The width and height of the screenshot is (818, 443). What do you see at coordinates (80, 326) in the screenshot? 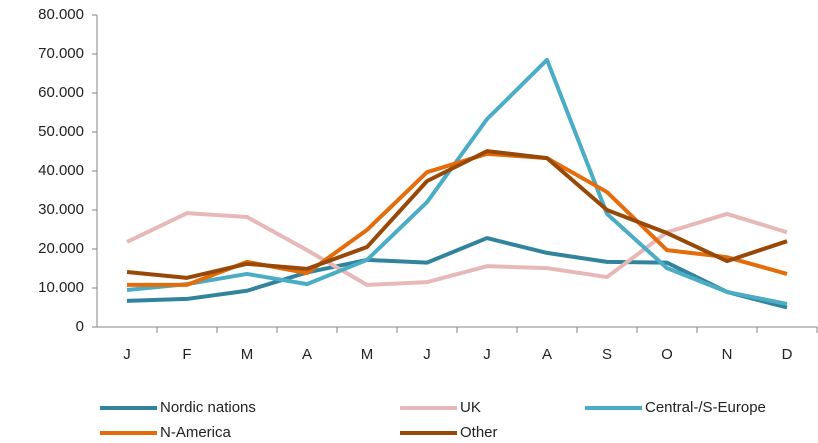
I see `y-tick-label: 0` at bounding box center [80, 326].